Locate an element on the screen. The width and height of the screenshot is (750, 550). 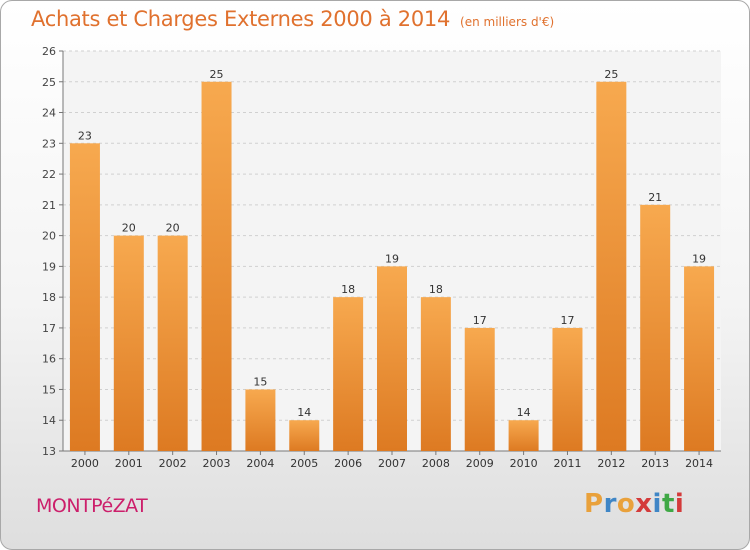
bar-2011 is located at coordinates (567, 389).